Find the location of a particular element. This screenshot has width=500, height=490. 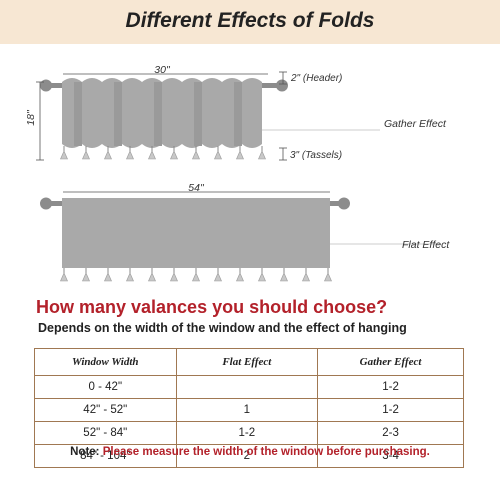

valance-count-question: How many valances you should choose? is located at coordinates (212, 307).